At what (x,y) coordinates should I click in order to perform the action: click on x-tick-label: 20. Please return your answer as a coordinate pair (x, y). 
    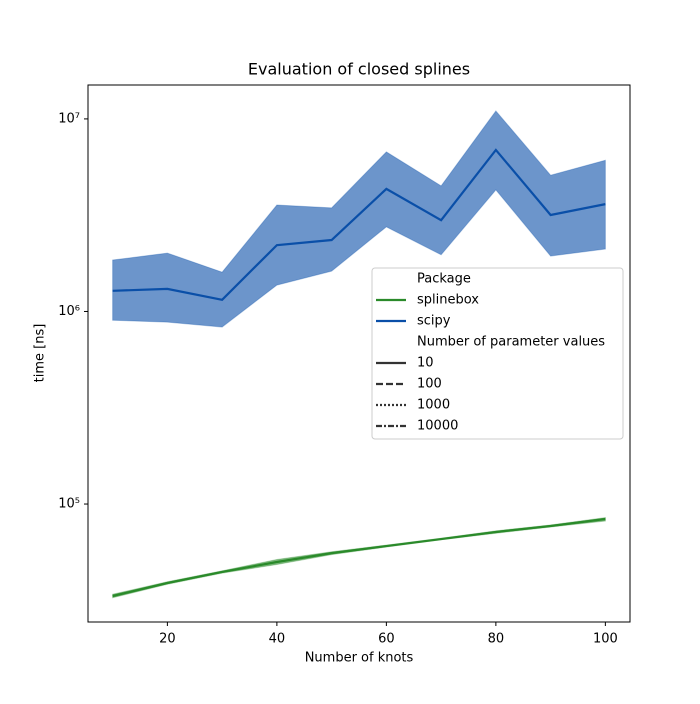
    Looking at the image, I should click on (167, 639).